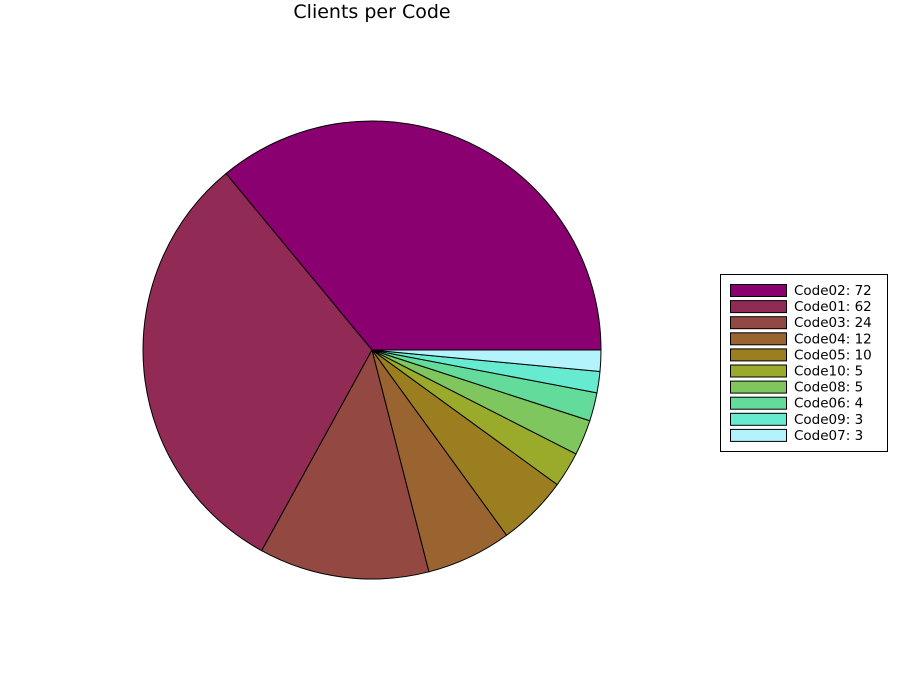  Describe the element at coordinates (486, 361) in the screenshot. I see `pie-slice-code07` at that location.